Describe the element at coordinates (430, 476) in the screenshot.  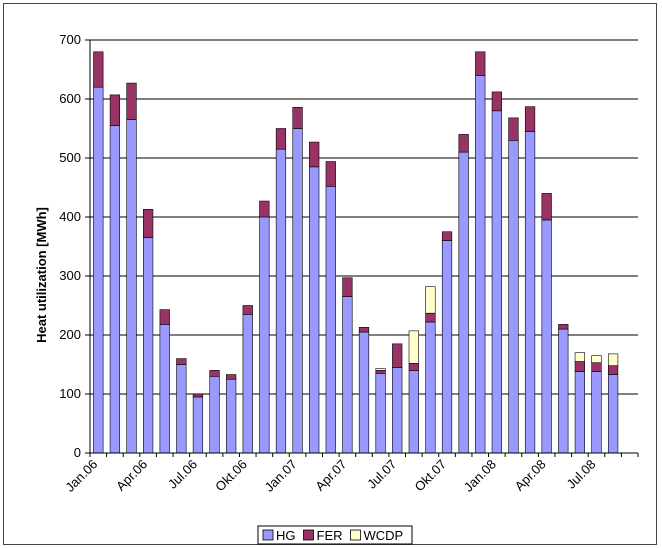
I see `x-tick-label: Okt.07` at that location.